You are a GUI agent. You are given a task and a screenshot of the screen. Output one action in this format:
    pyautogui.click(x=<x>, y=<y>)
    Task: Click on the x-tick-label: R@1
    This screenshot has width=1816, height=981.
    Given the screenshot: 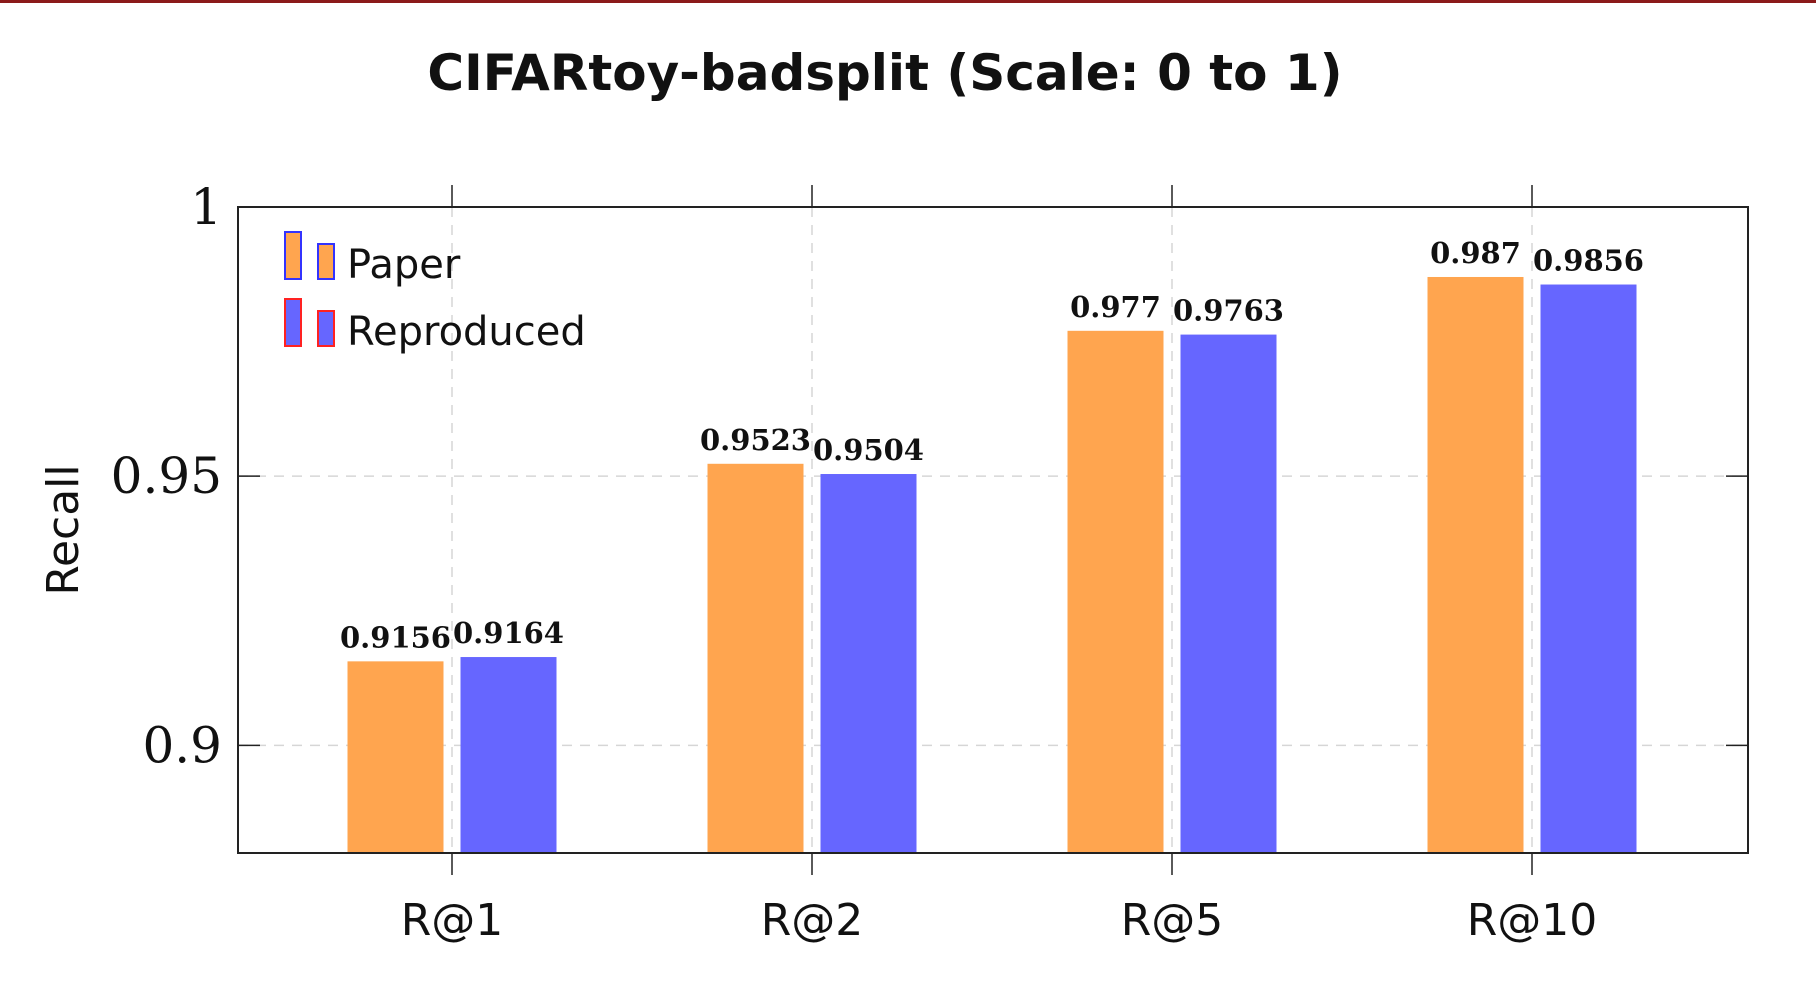 What is the action you would take?
    pyautogui.click(x=452, y=920)
    